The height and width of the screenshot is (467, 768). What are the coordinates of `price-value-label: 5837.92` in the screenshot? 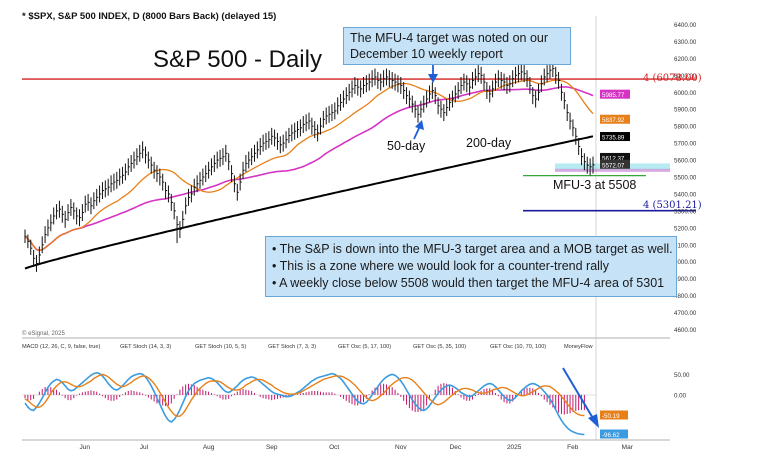 It's located at (613, 120).